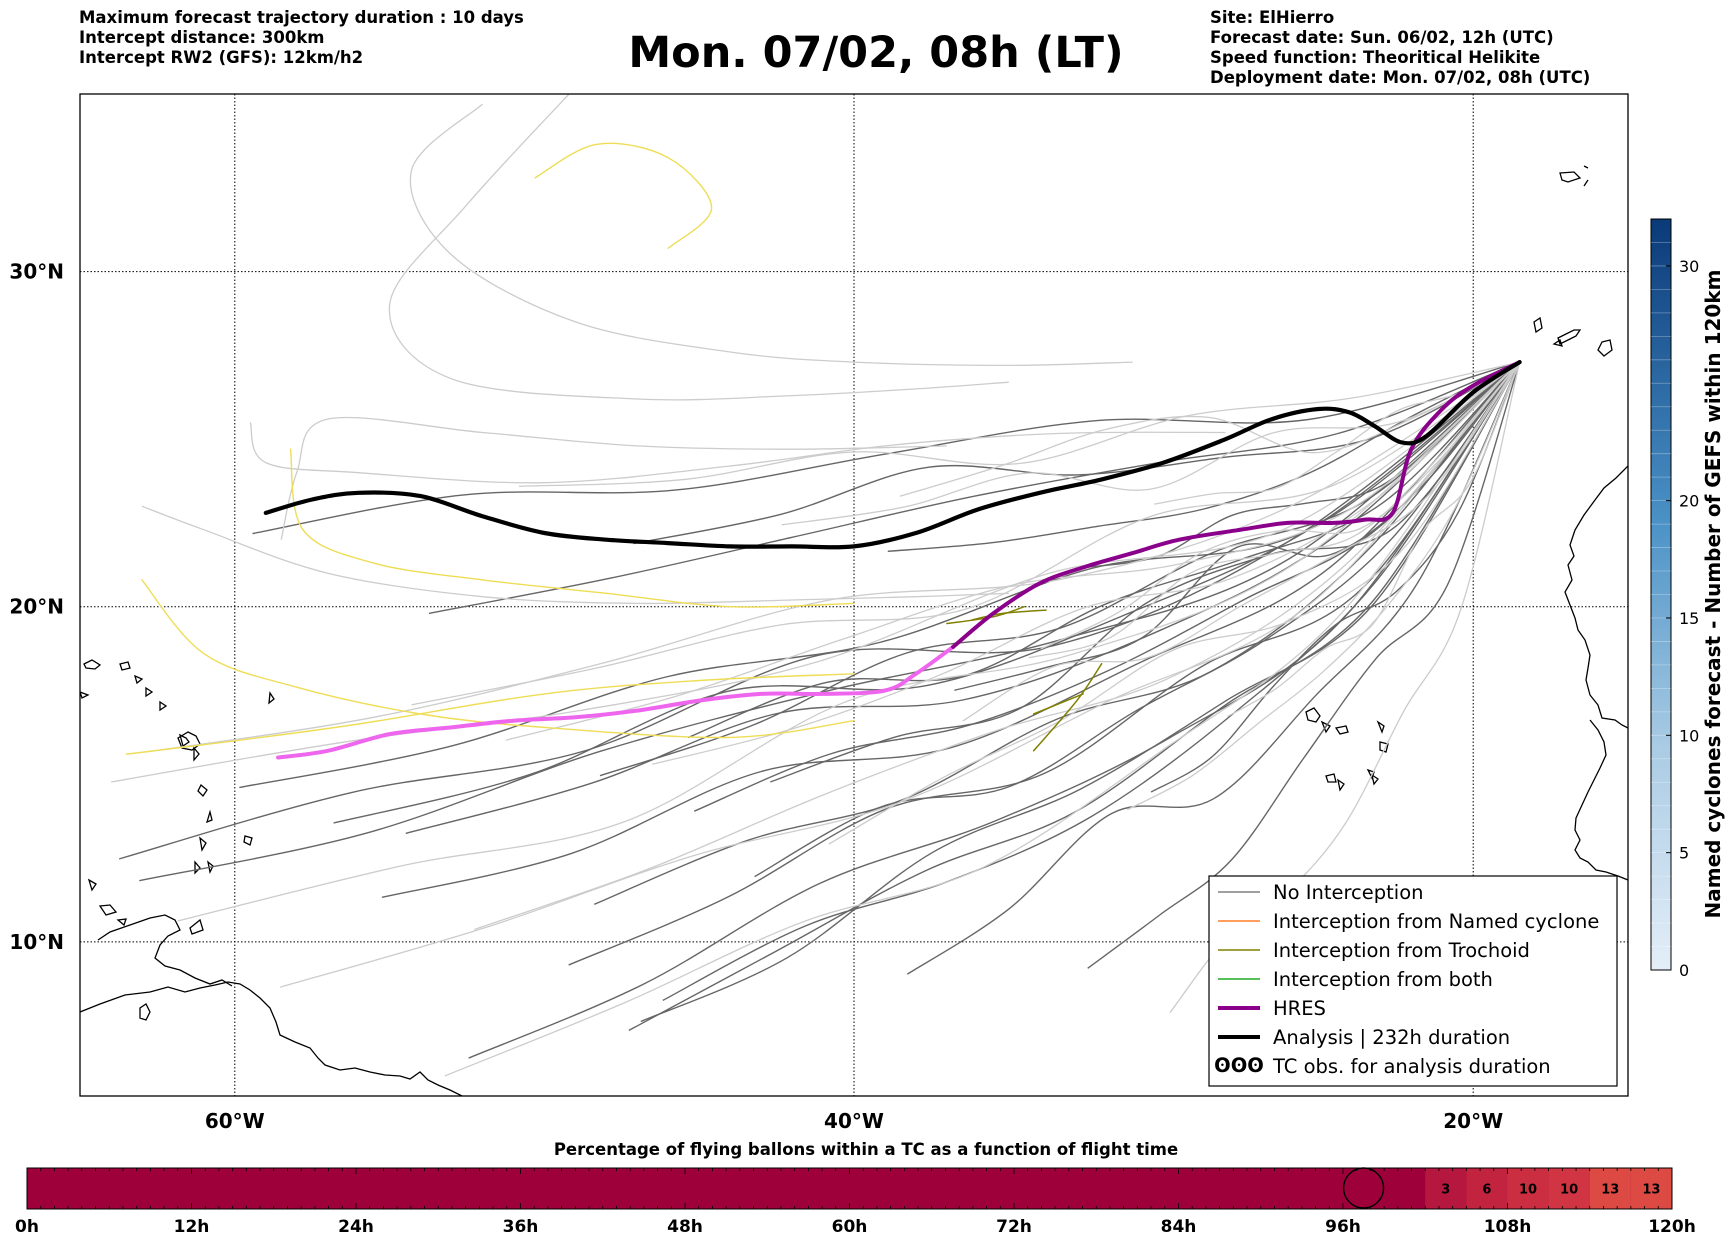  Describe the element at coordinates (202, 37) in the screenshot. I see `header-left-line-2: Intercept distance: 300km` at that location.